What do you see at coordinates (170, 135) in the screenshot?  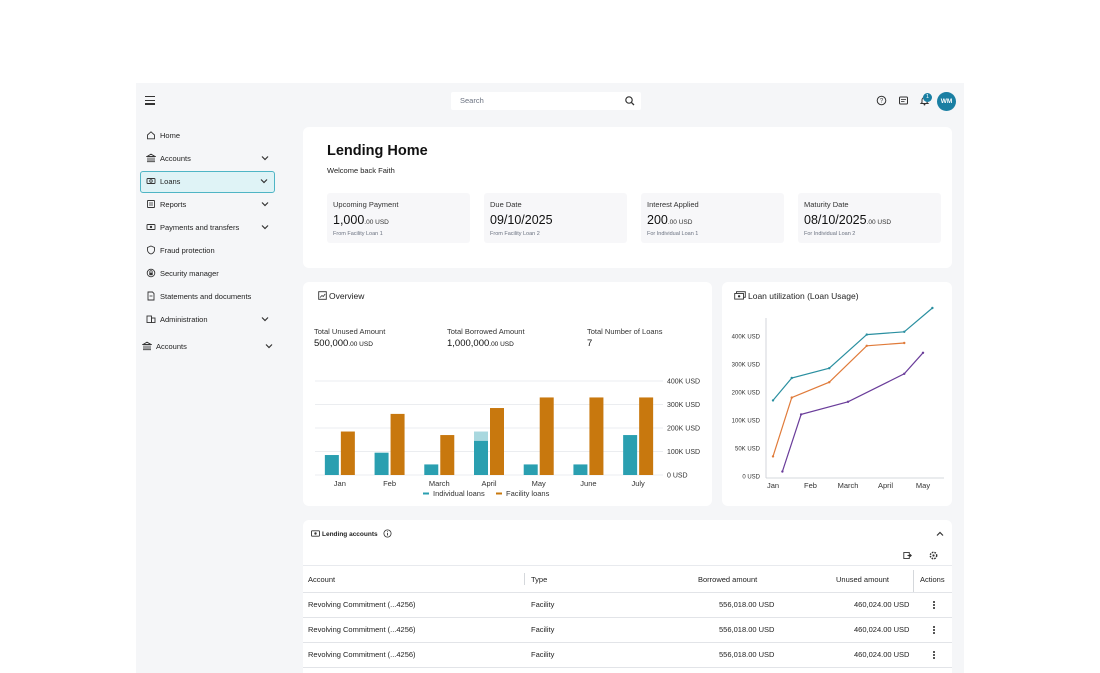 I see `sidebar-item-label: Home` at bounding box center [170, 135].